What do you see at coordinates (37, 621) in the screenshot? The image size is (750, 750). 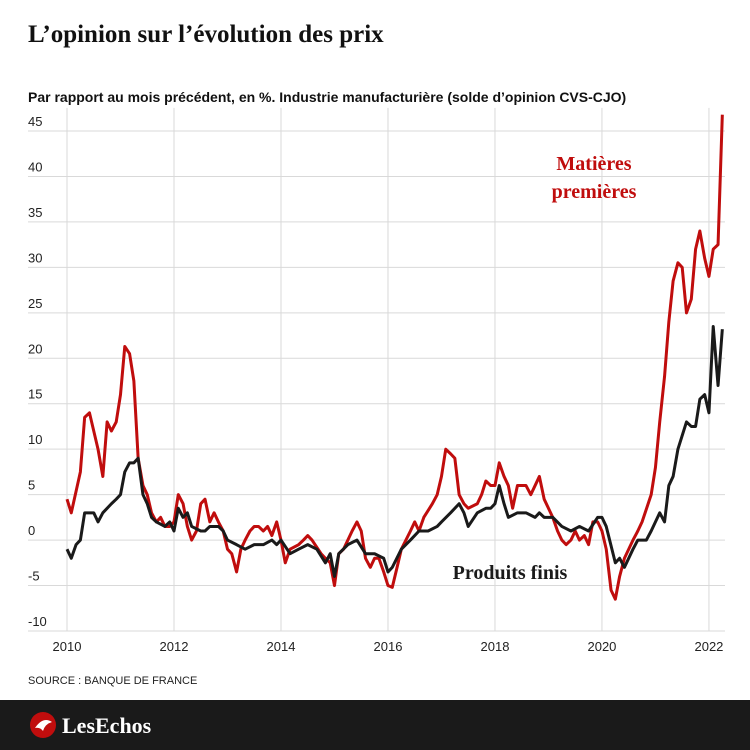 I see `y-tick-label: -10` at bounding box center [37, 621].